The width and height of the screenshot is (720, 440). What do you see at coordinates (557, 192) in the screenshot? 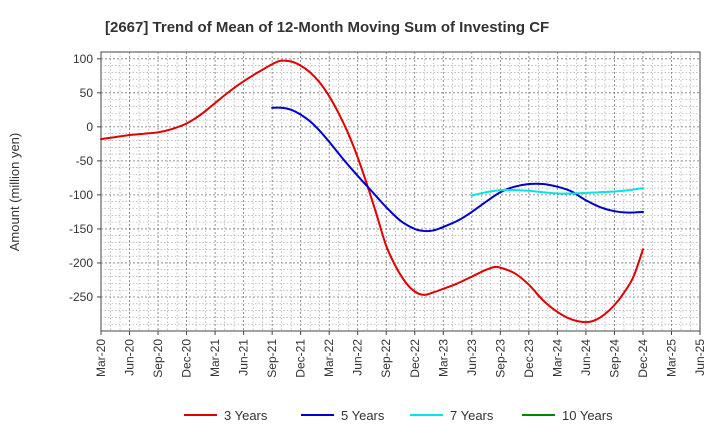
I see `series-line-7-years` at bounding box center [557, 192].